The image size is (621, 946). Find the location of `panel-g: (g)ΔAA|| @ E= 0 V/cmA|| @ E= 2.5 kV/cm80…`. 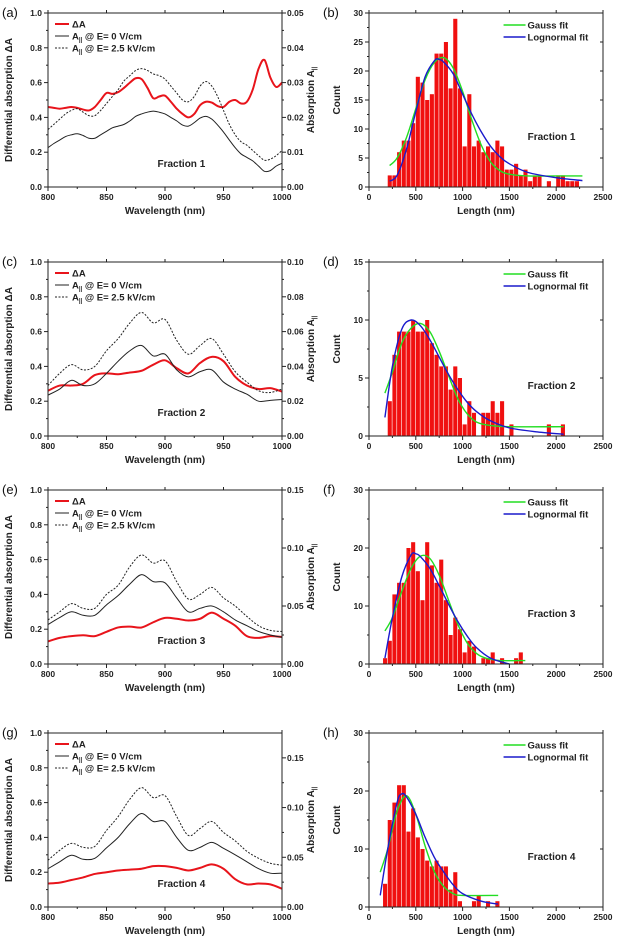

panel-g: (g)ΔAA|| @ E= 0 V/cmA|| @ E= 2.5 kV/cm80… is located at coordinates (160, 831).